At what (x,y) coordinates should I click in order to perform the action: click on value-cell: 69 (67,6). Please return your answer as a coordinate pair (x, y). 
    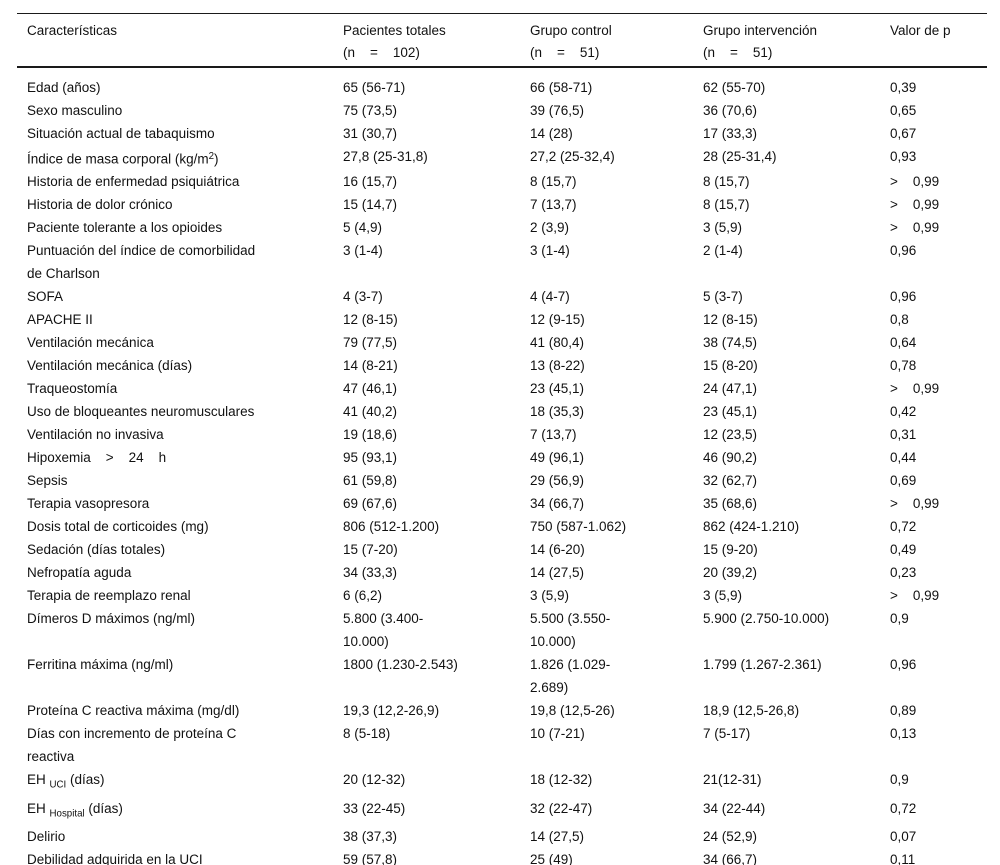
    Looking at the image, I should click on (370, 504).